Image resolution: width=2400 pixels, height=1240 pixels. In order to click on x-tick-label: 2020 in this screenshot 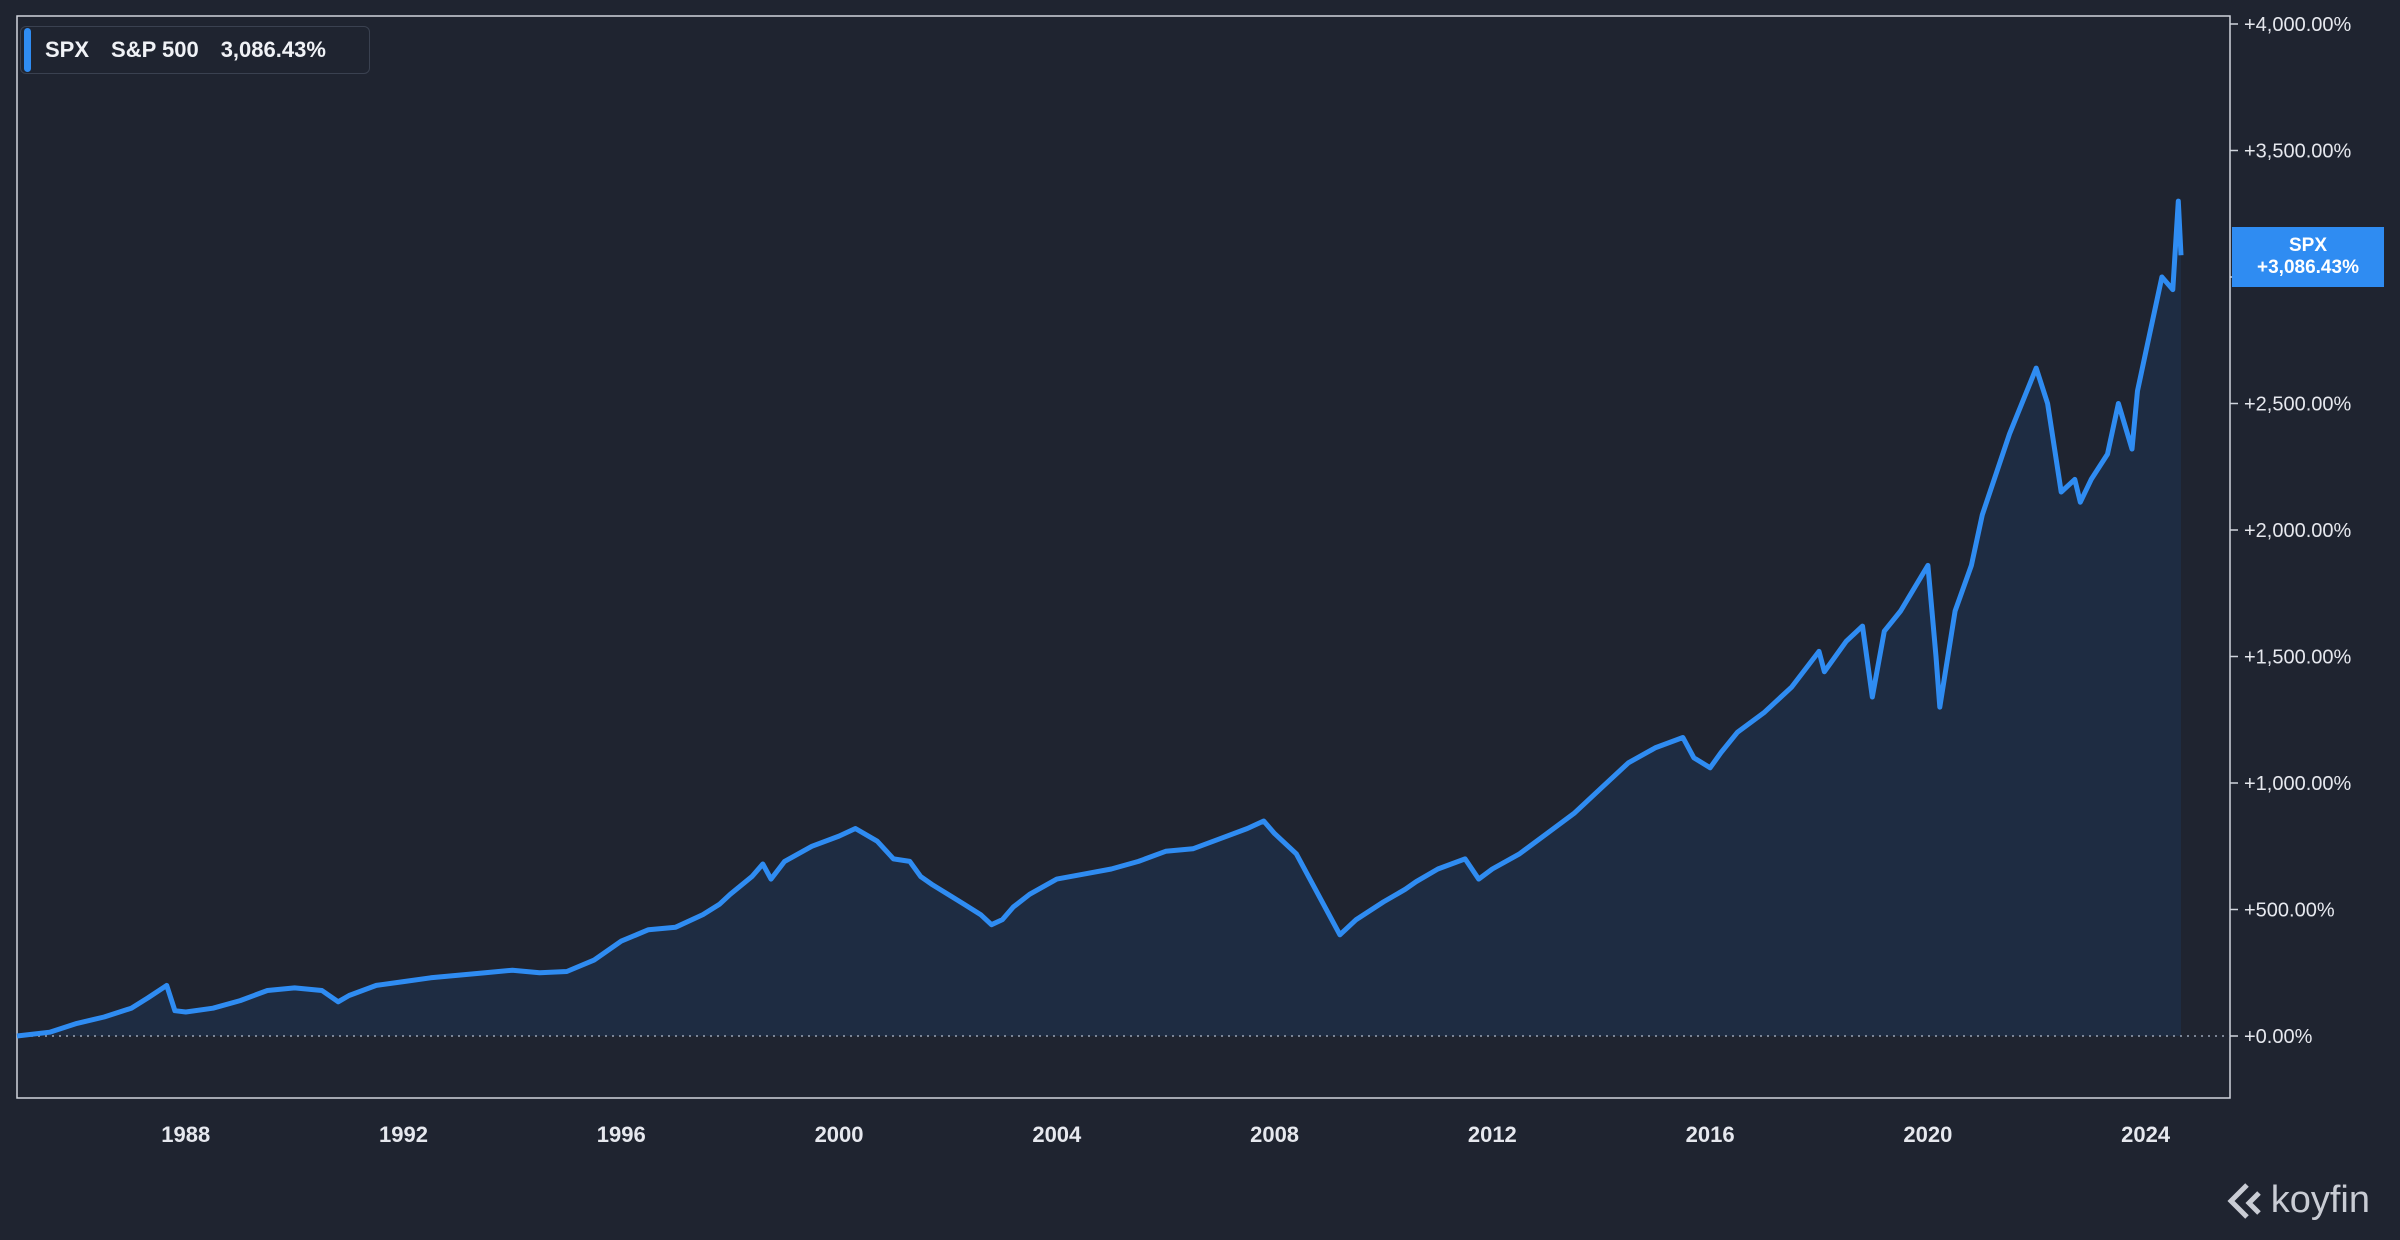, I will do `click(1927, 1134)`.